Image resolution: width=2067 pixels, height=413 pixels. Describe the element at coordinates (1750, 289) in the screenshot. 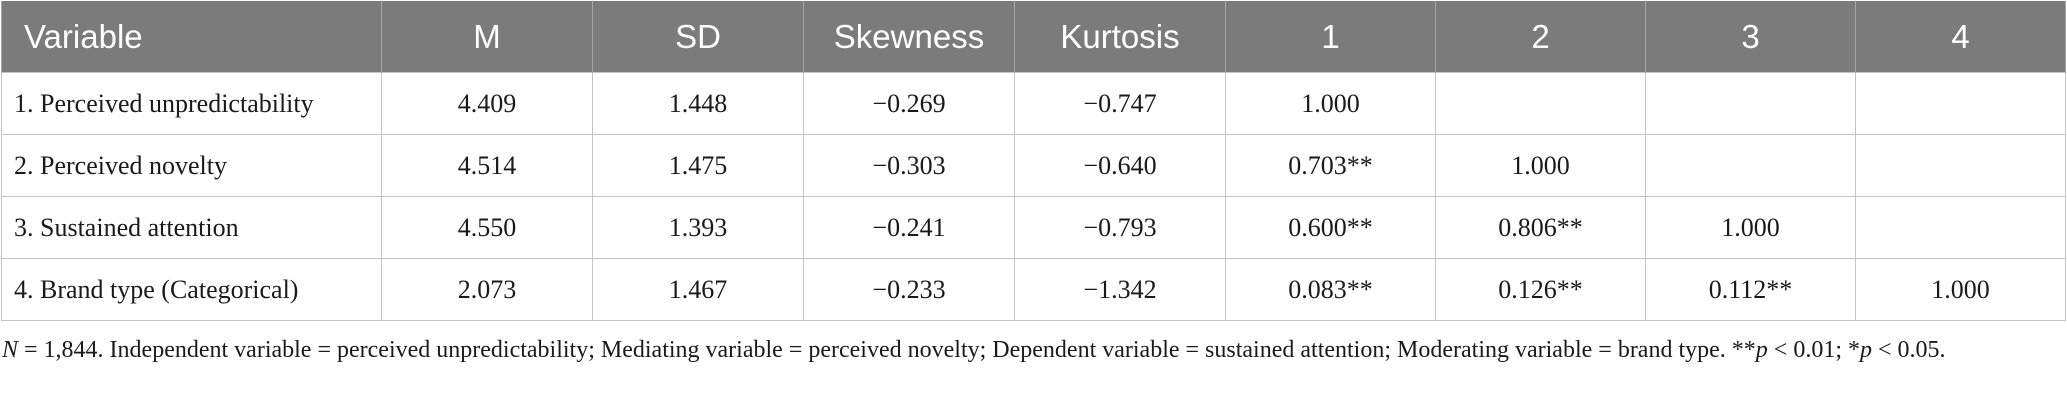

I see `table-cell: 0.112**` at that location.